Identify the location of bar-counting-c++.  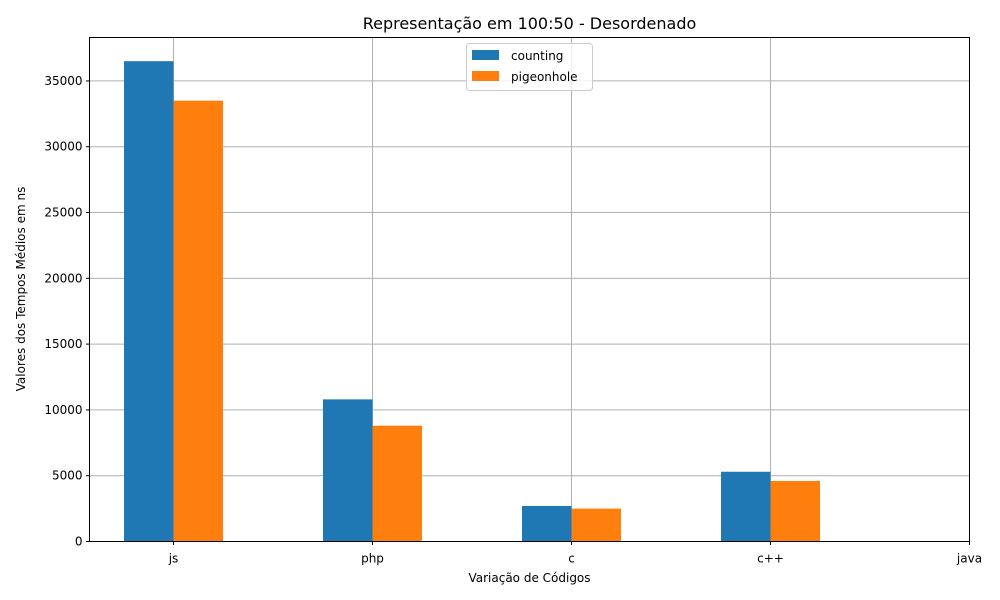
(746, 506).